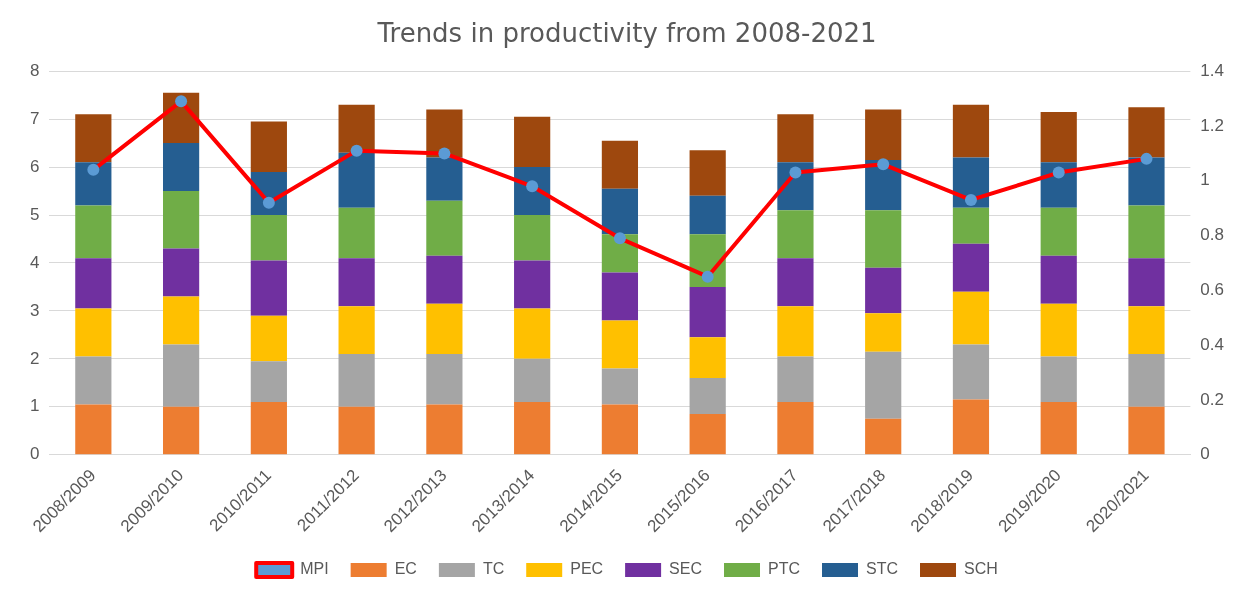 This screenshot has height=598, width=1254. What do you see at coordinates (1205, 180) in the screenshot?
I see `y2-tick-label: 1` at bounding box center [1205, 180].